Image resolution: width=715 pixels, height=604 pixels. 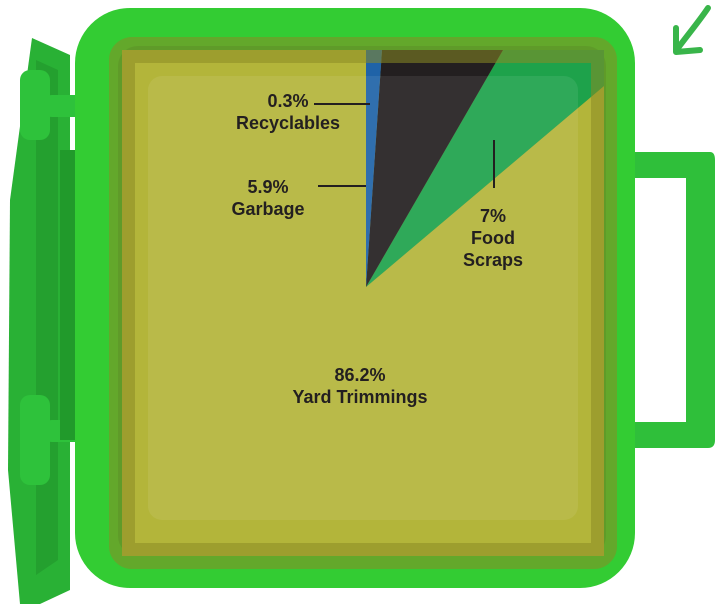 I want to click on label-food-scraps: 7% Food Scraps, so click(x=493, y=238).